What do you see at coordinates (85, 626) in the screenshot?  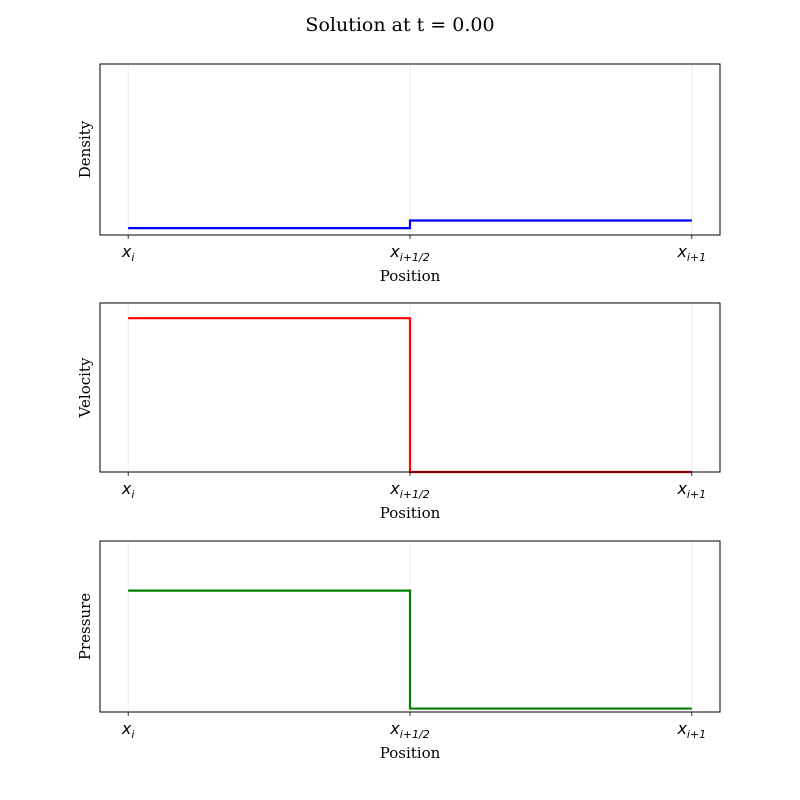 I see `y-axis-label: Pressure` at bounding box center [85, 626].